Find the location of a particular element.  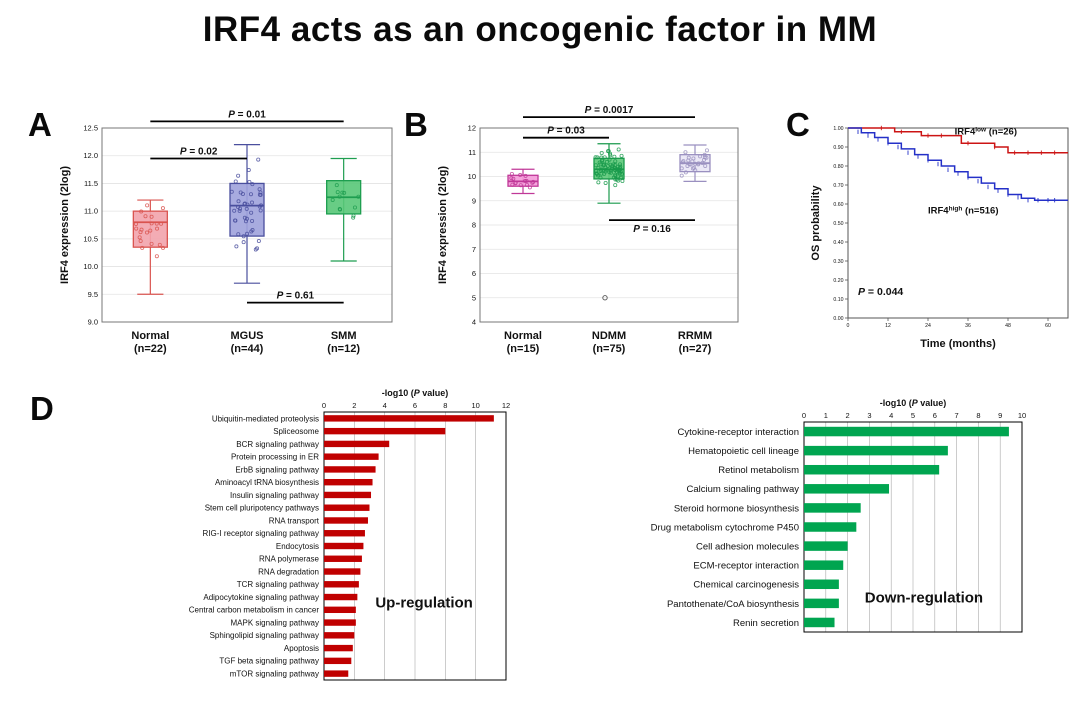

svg-text: 1 is located at coordinates (826, 415).